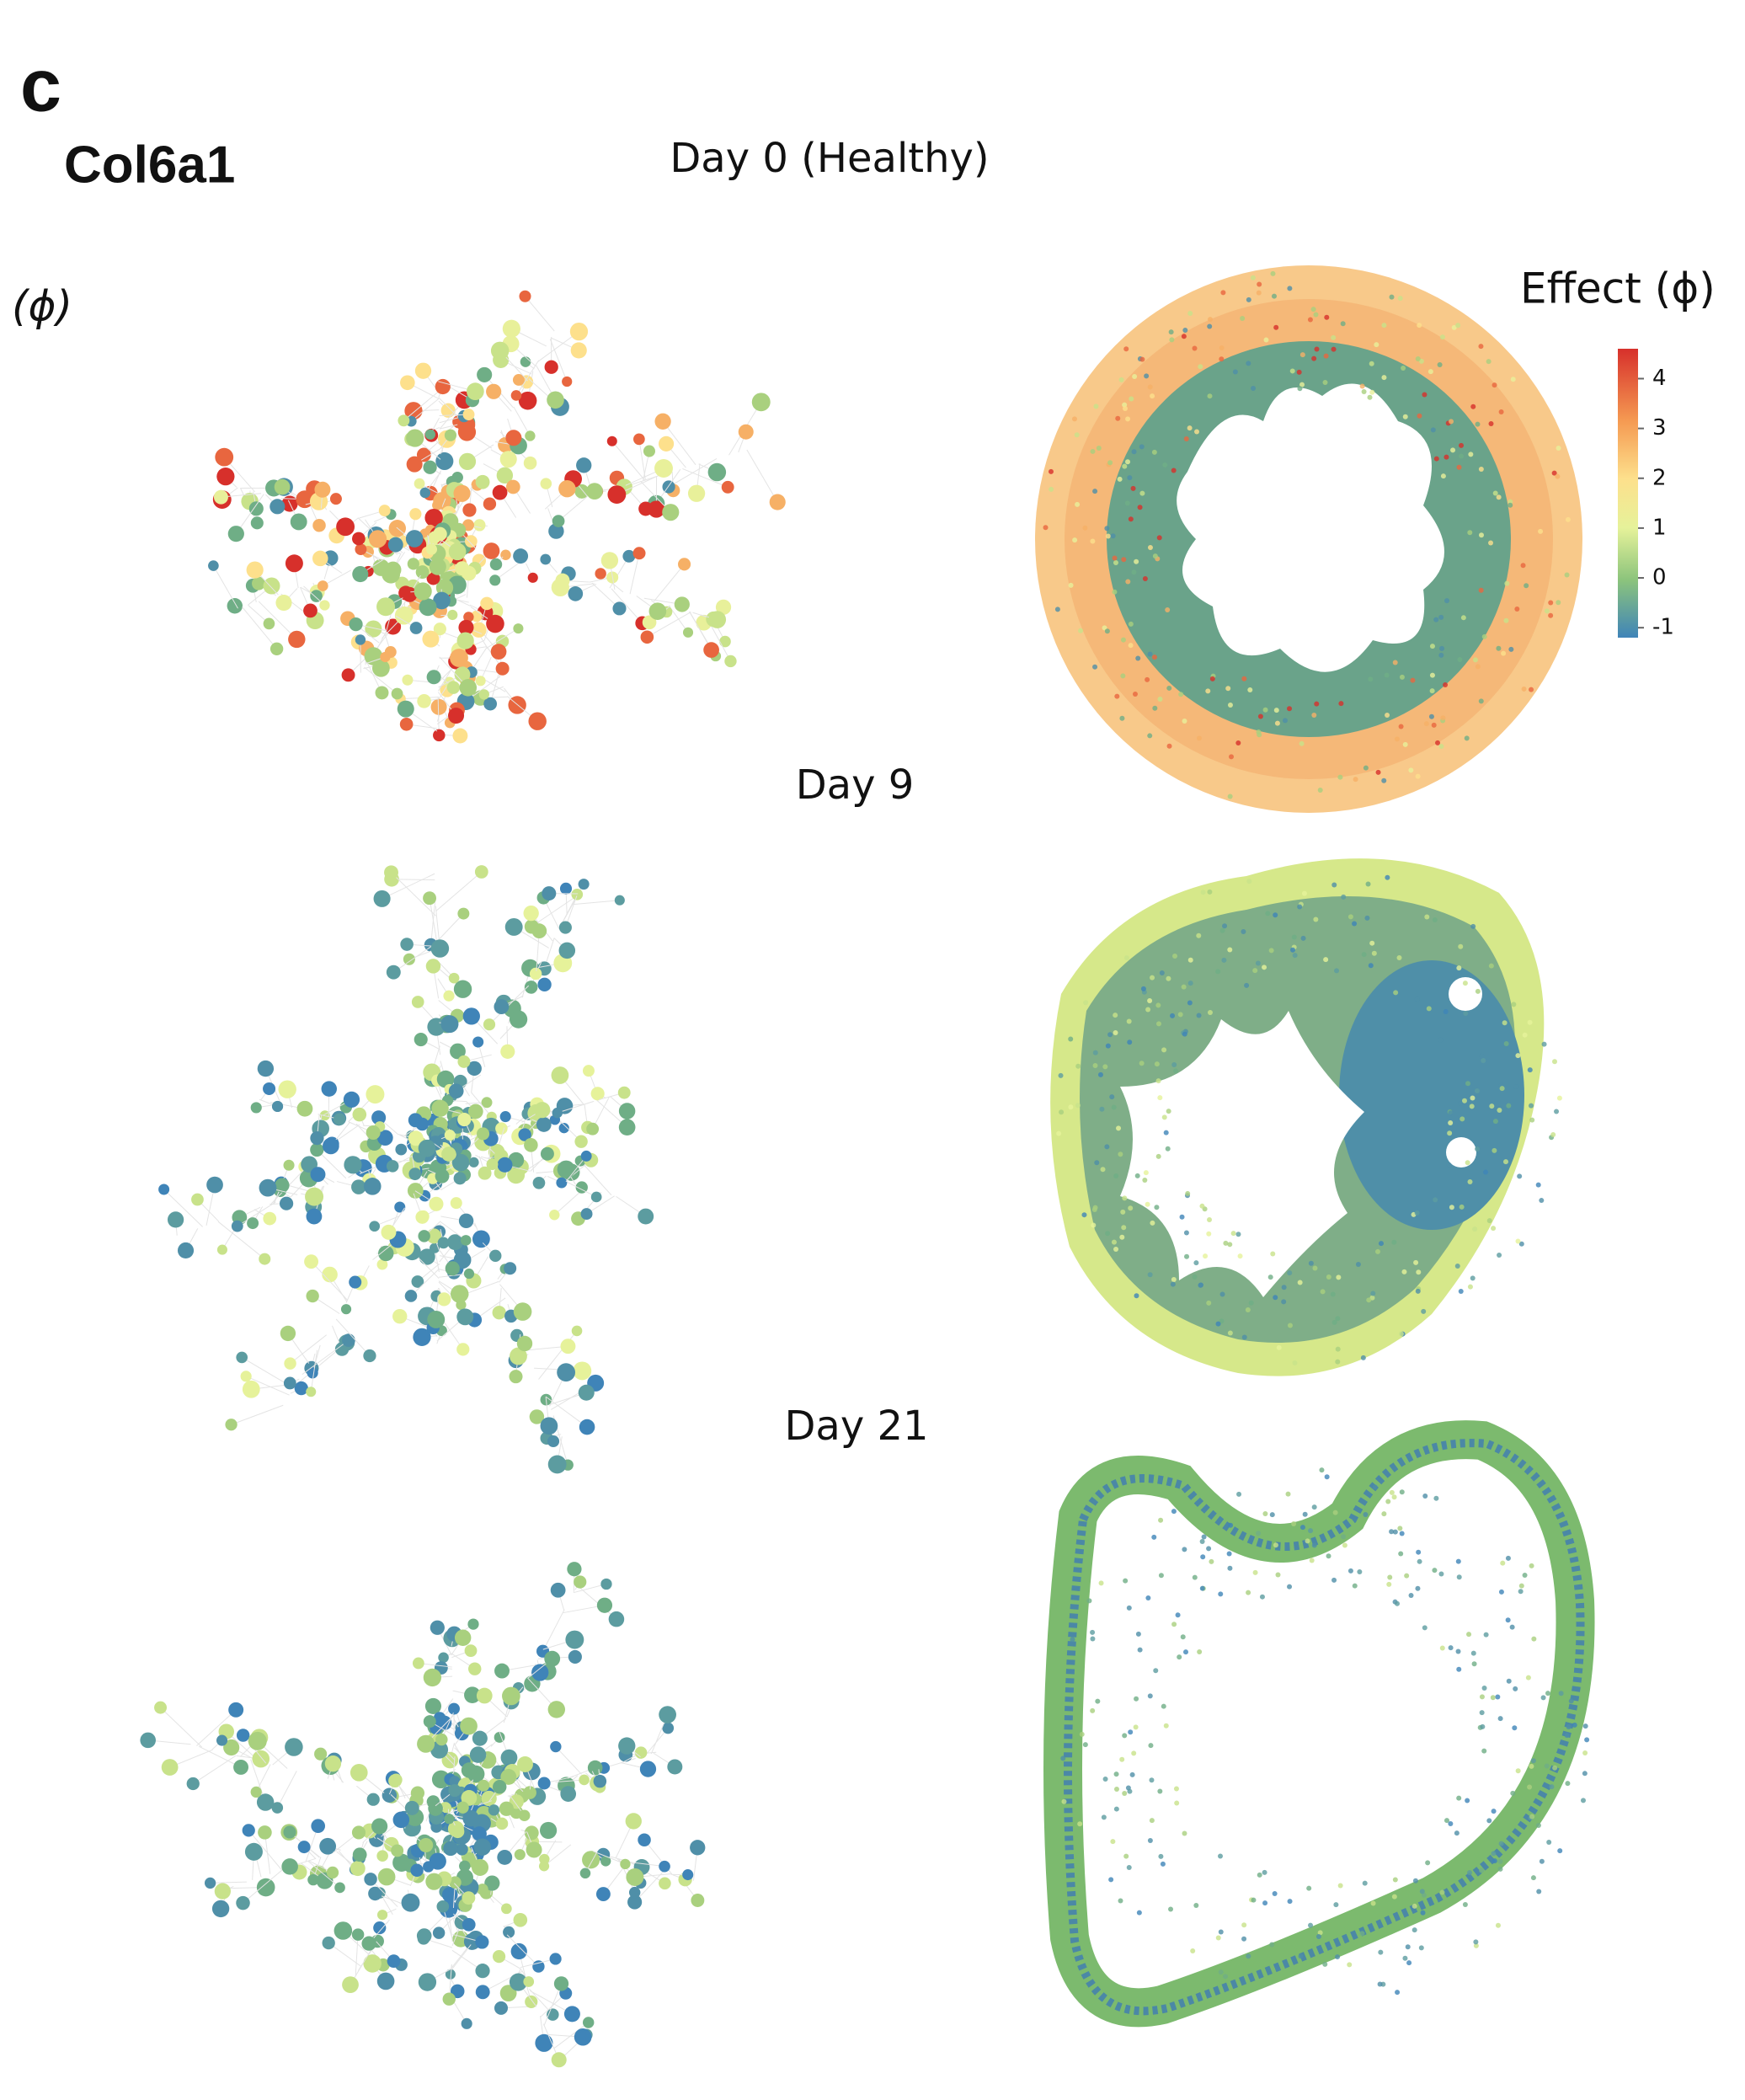 Image resolution: width=1745 pixels, height=2100 pixels. Describe the element at coordinates (458, 891) in the screenshot. I see `network-edge` at that location.